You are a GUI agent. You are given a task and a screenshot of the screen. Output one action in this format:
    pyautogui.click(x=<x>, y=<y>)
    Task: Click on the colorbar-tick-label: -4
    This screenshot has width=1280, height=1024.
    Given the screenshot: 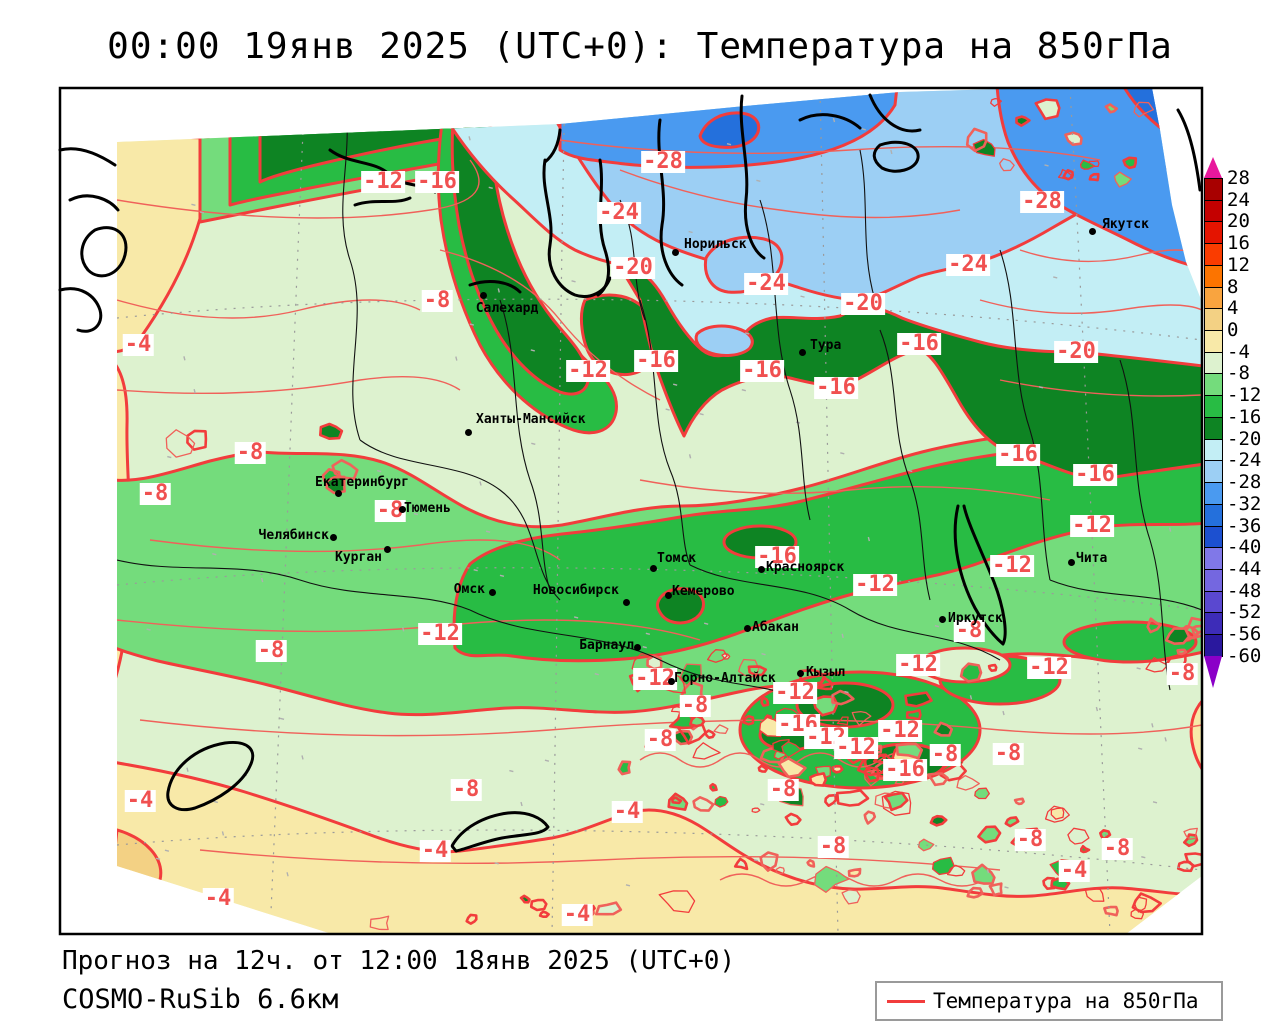 What is the action you would take?
    pyautogui.click(x=1238, y=351)
    